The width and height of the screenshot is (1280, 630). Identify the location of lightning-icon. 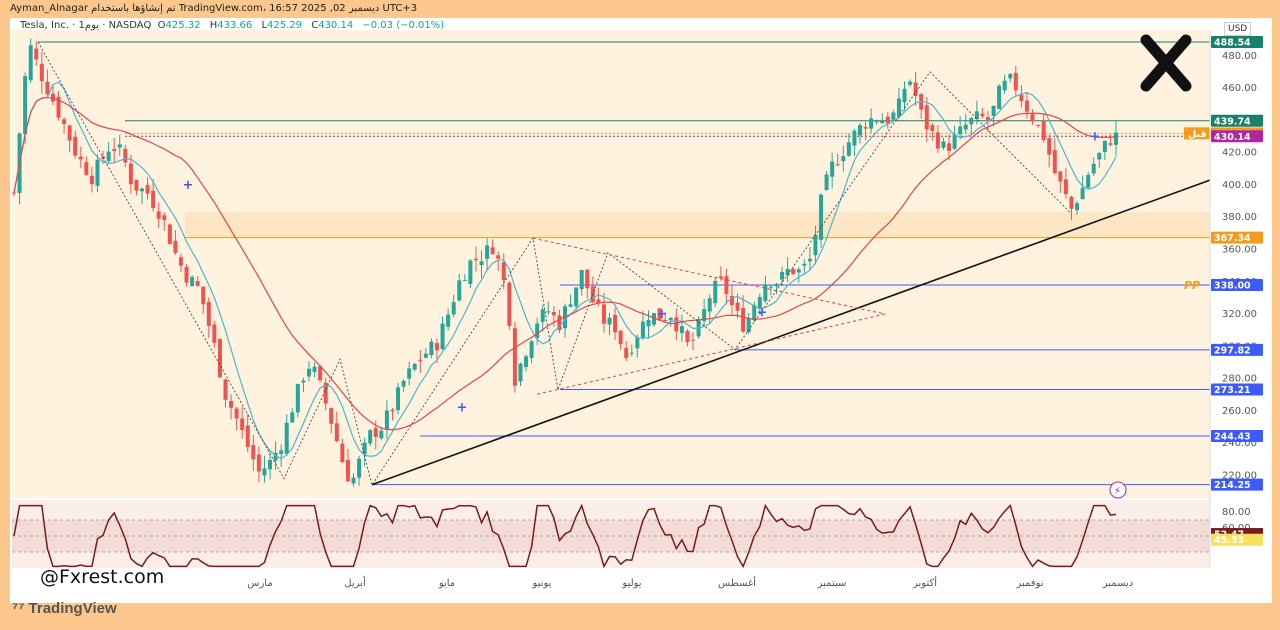
(1118, 490).